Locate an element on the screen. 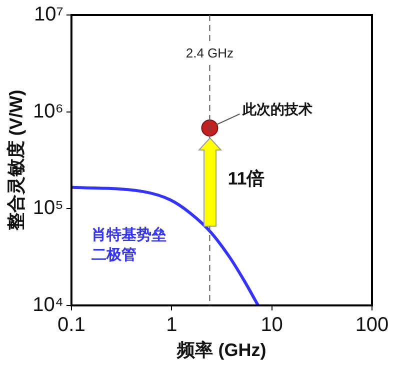  series-label: 肖特基势垒二极管 is located at coordinates (128, 245).